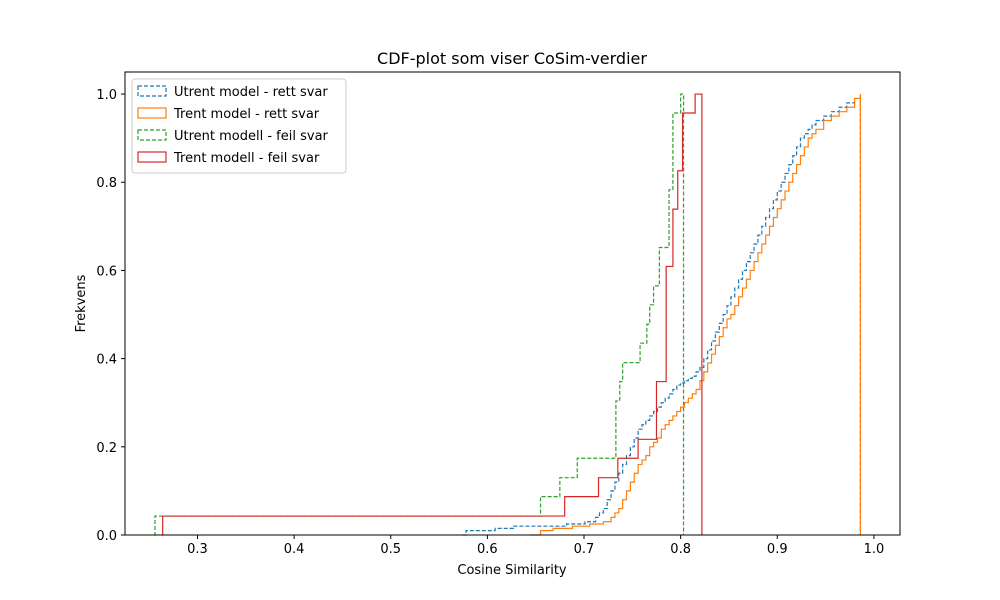 This screenshot has height=600, width=1000. What do you see at coordinates (512, 570) in the screenshot?
I see `x-axis-label: Cosine Similarity` at bounding box center [512, 570].